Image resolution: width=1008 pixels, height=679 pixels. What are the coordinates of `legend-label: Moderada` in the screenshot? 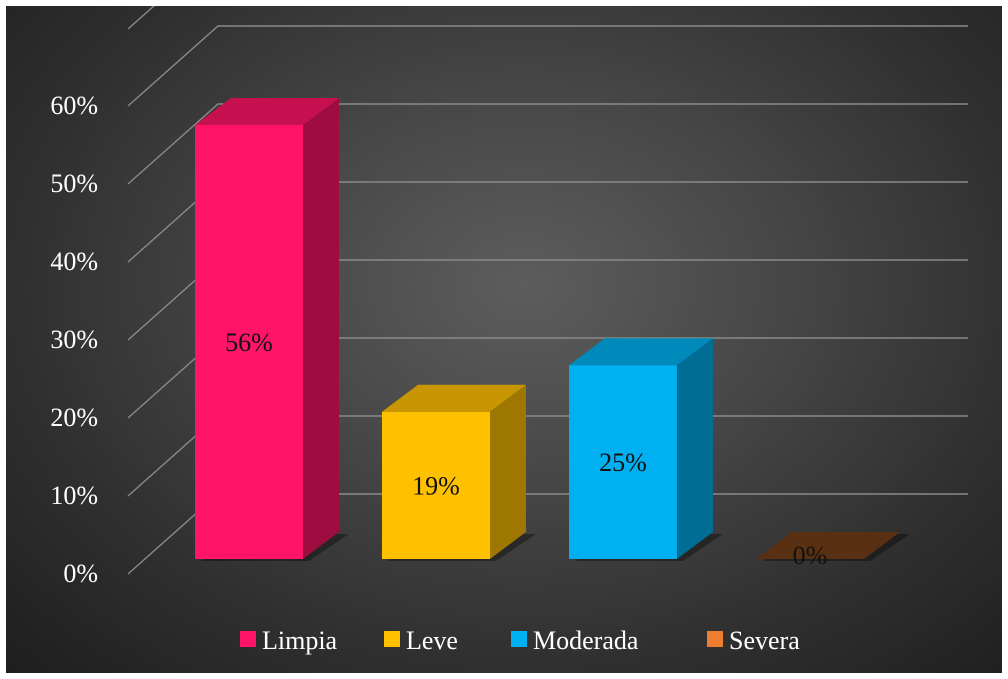 It's located at (586, 640).